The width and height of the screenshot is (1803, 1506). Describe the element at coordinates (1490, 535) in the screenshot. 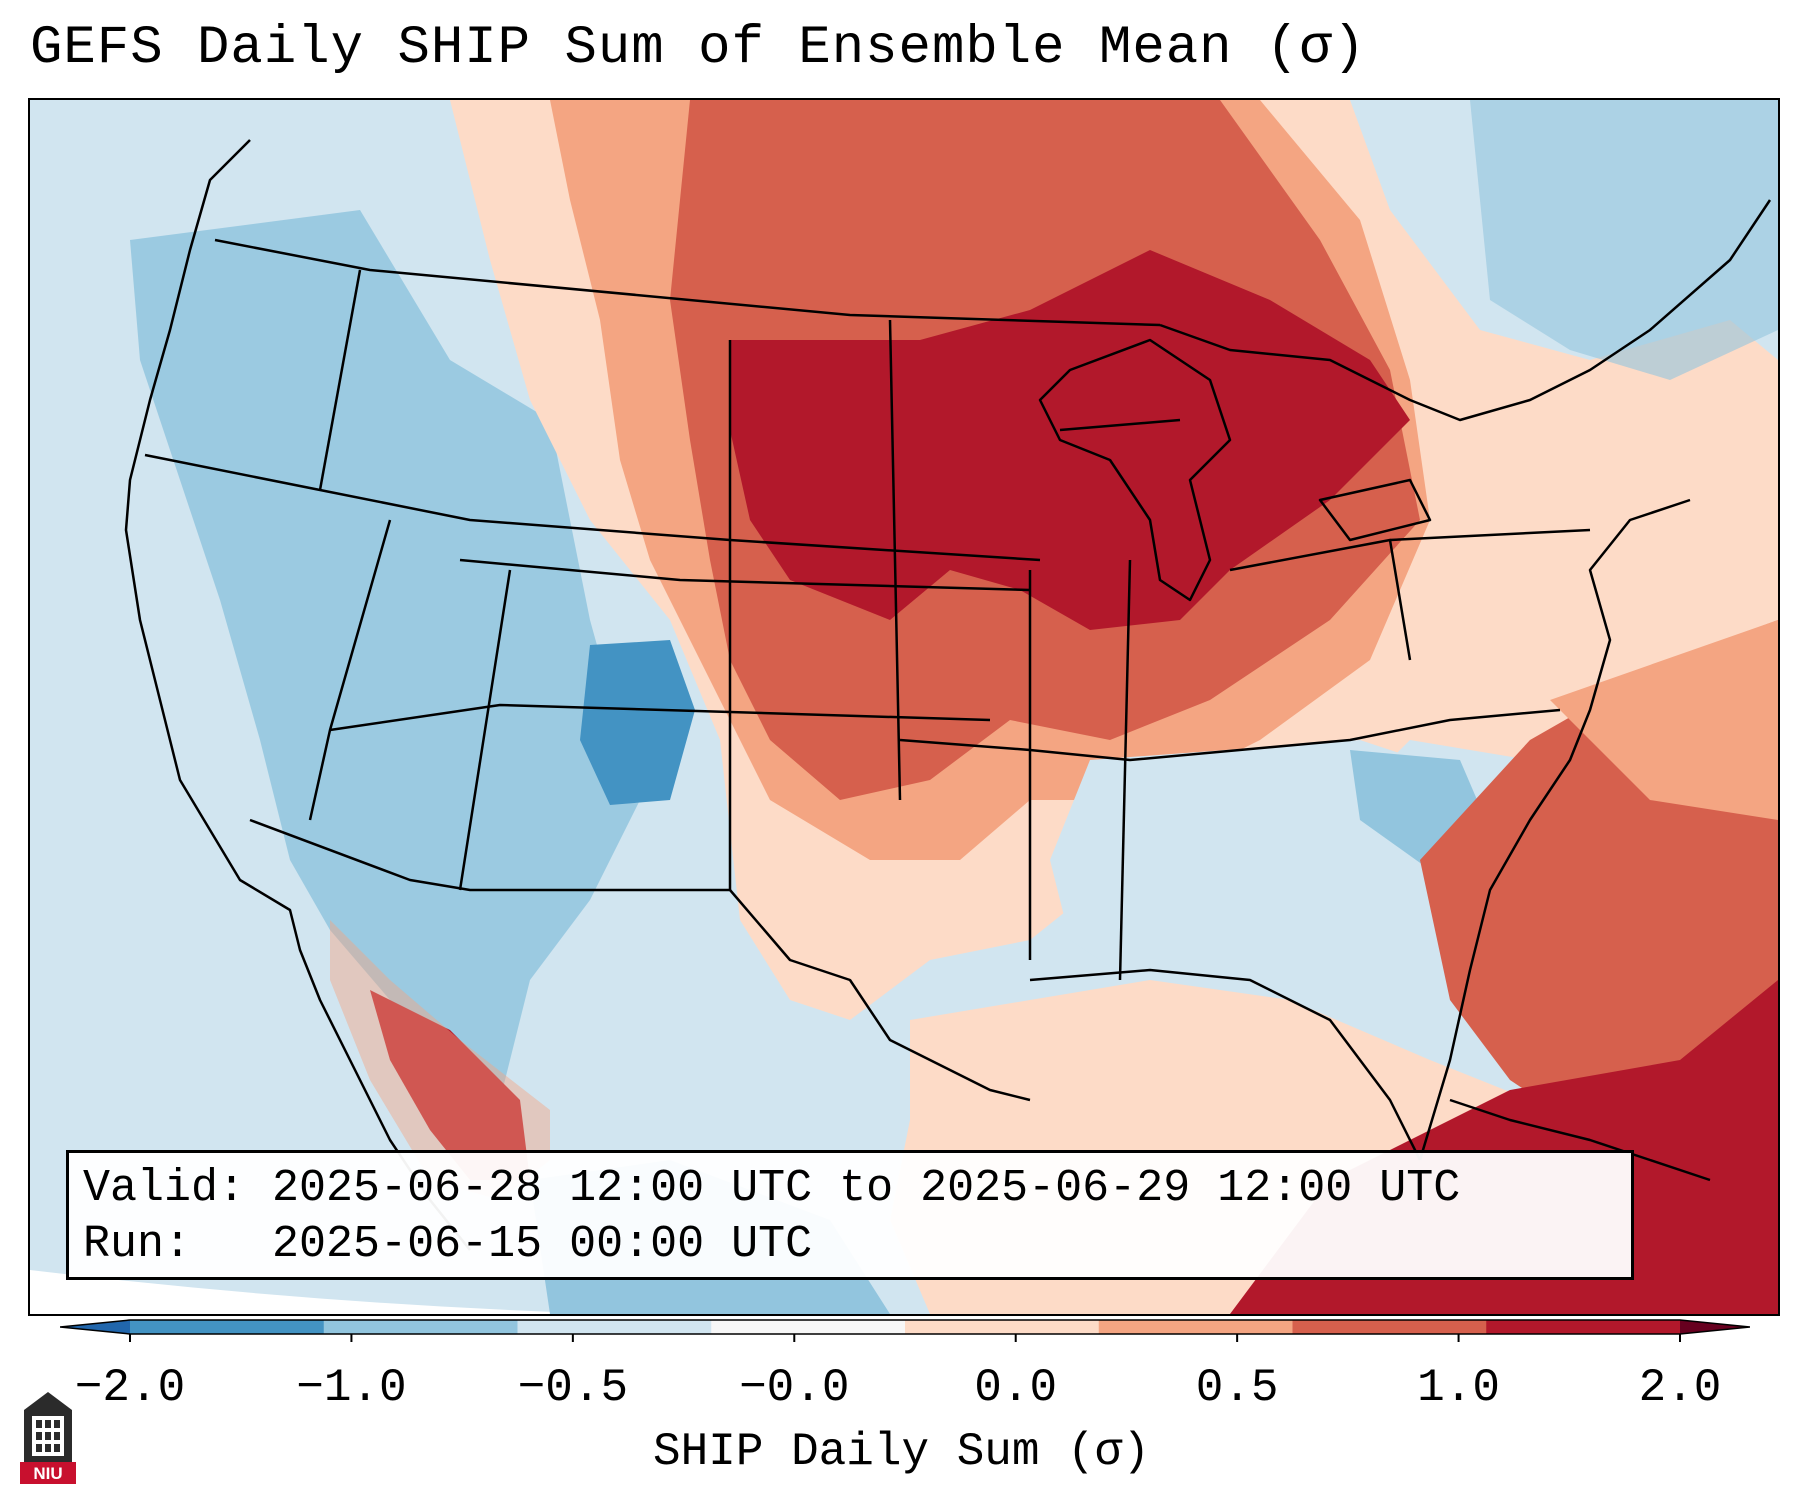

I see `ny-pa-boundary` at that location.